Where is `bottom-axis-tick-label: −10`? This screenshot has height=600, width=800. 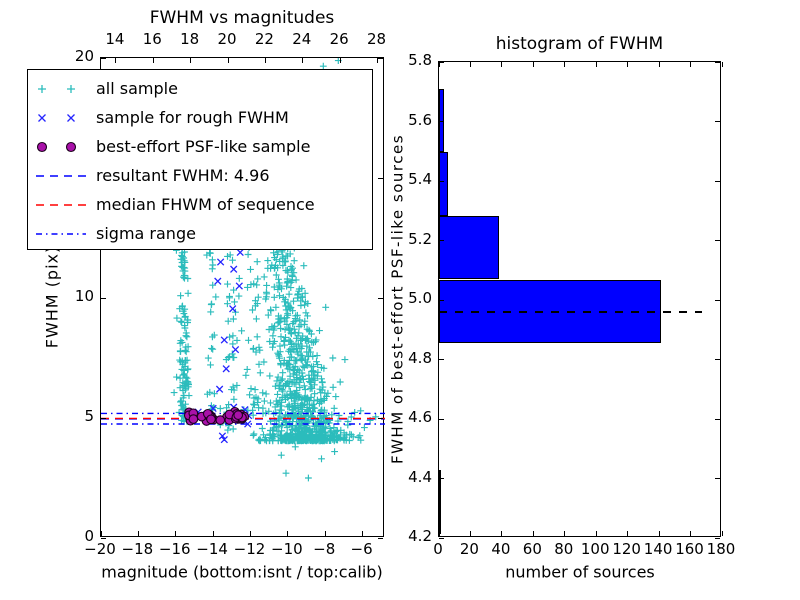 bottom-axis-tick-label: −10 is located at coordinates (287, 549).